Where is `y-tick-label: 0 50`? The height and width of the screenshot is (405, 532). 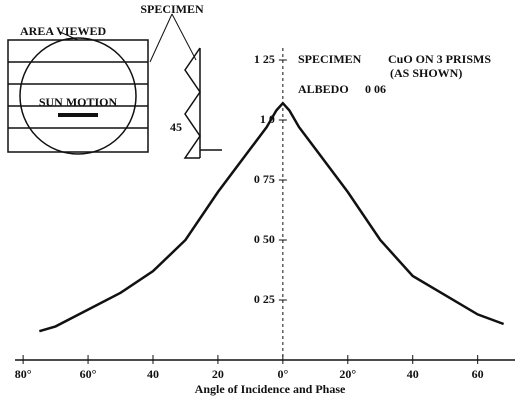 y-tick-label: 0 50 is located at coordinates (264, 239).